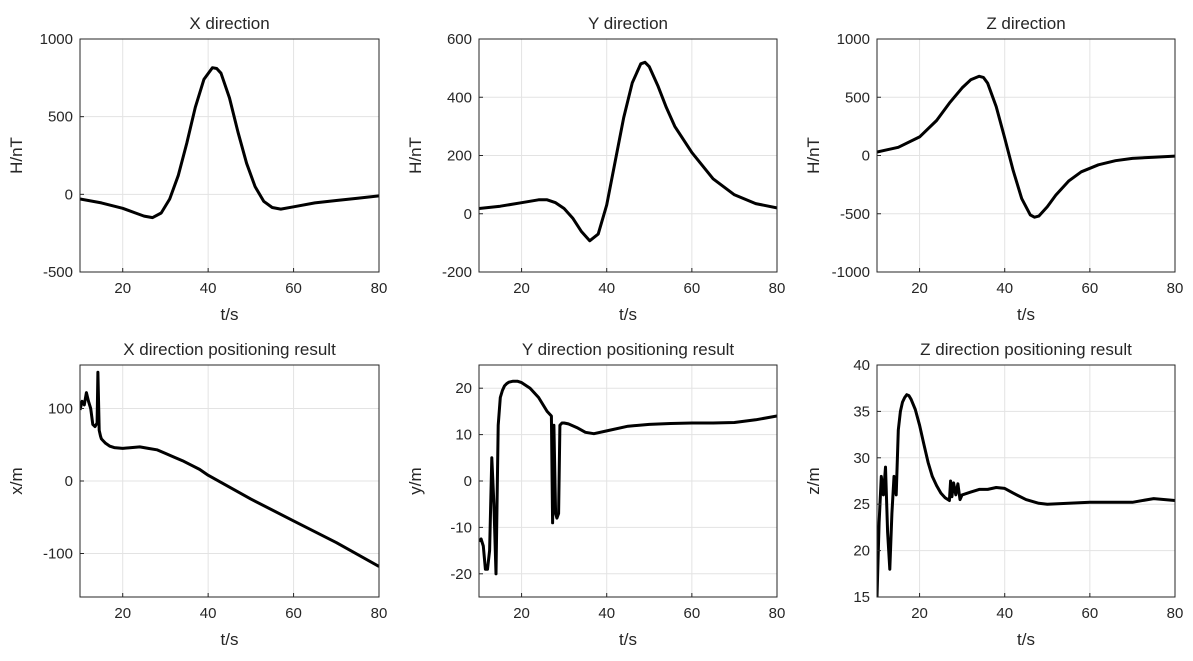 This screenshot has width=1193, height=661. Describe the element at coordinates (461, 574) in the screenshot. I see `y-tick-label: -20` at that location.